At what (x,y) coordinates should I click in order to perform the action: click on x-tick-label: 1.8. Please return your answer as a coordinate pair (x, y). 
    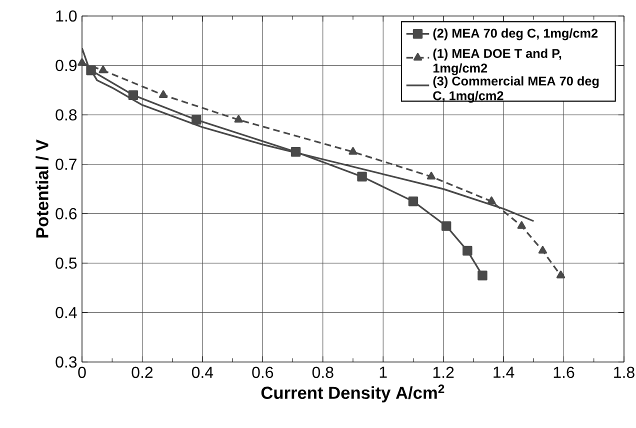
    Looking at the image, I should click on (624, 372).